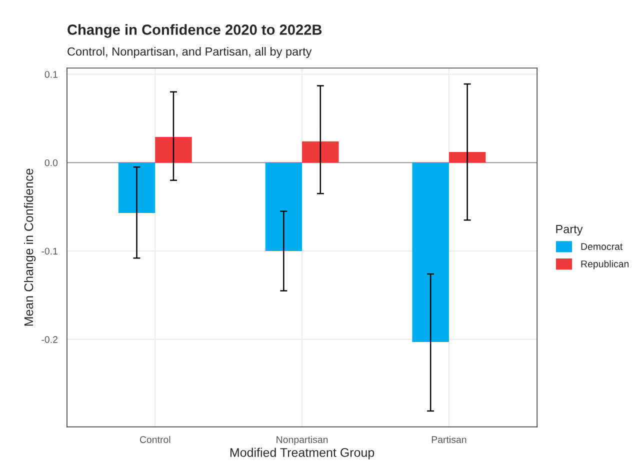  I want to click on y-tick-label: 0.1, so click(51, 74).